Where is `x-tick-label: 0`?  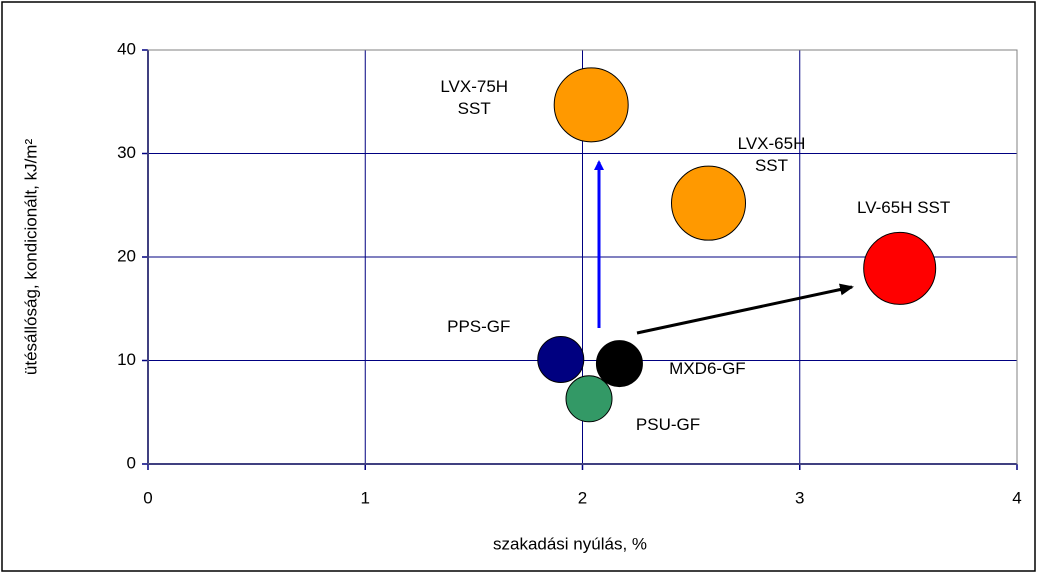
x-tick-label: 0 is located at coordinates (147, 497).